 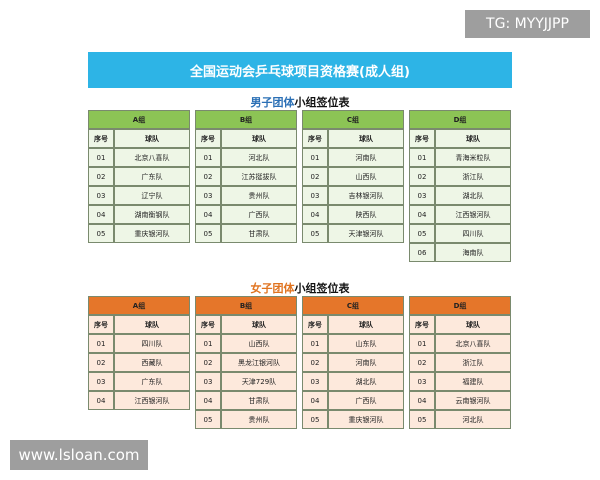 I want to click on team-name: 吉林银河队, so click(x=366, y=195).